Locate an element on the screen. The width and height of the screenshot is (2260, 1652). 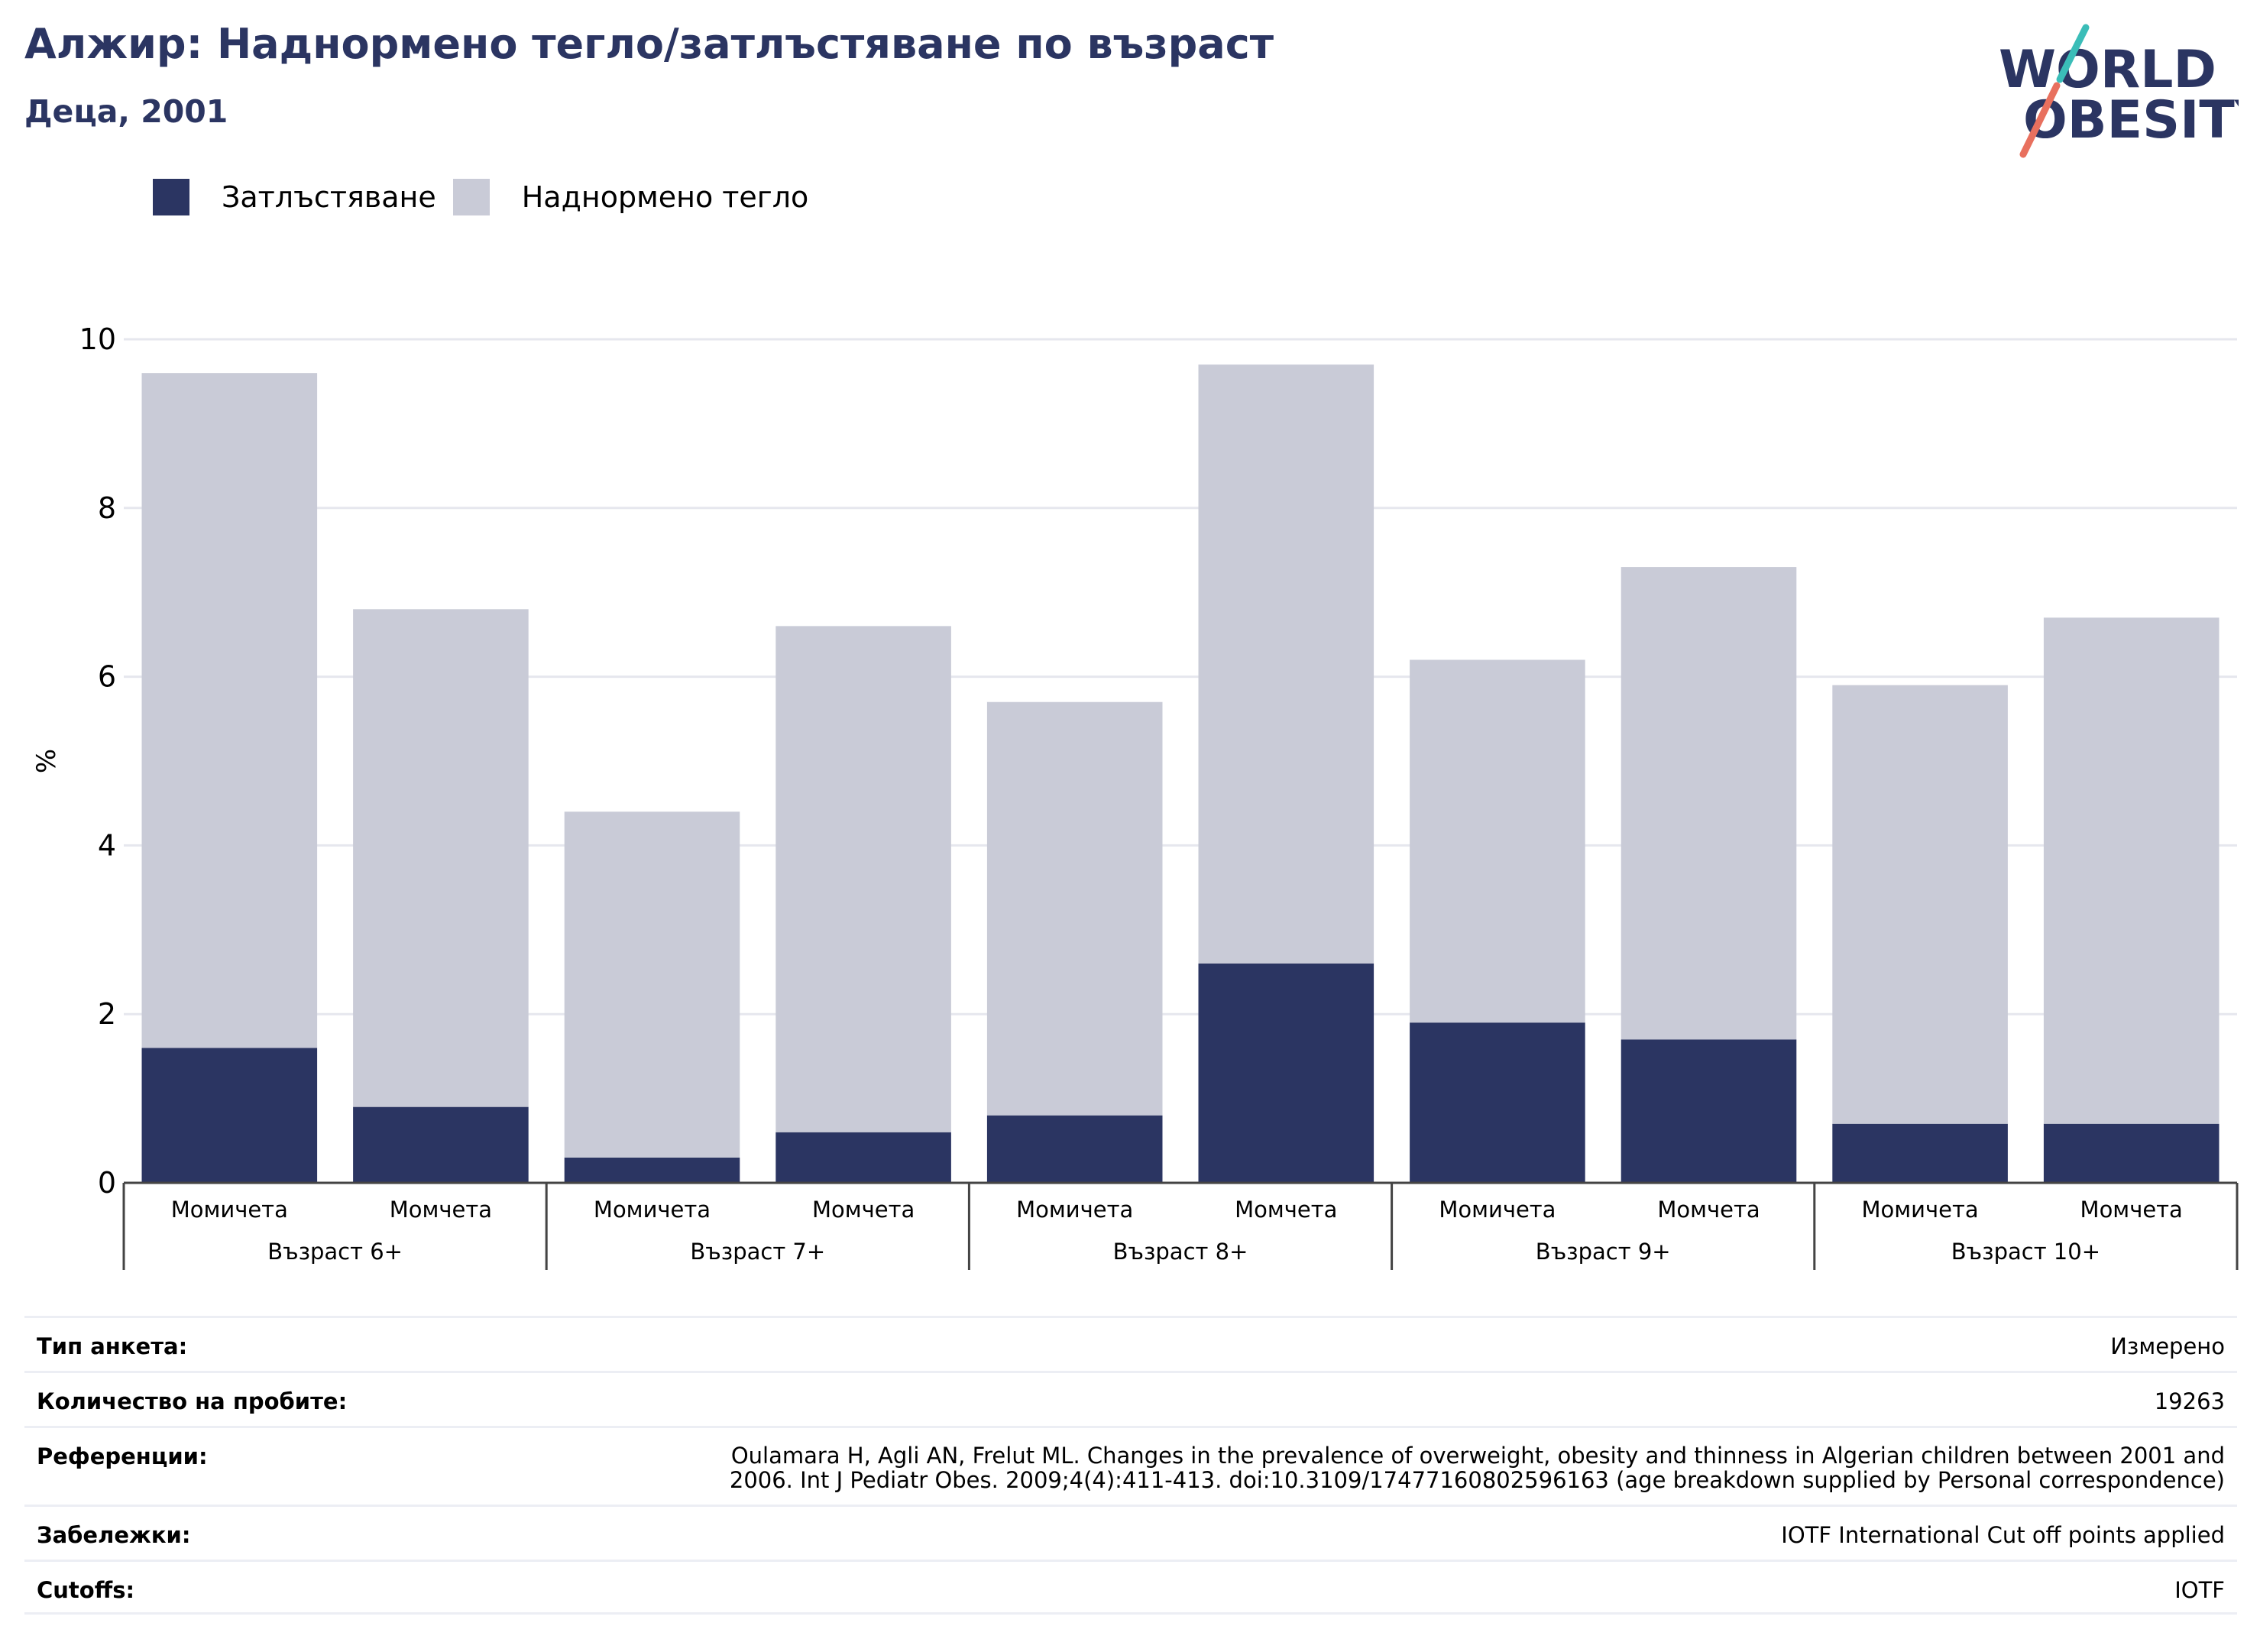
logo-slash-coral is located at coordinates (2040, 120).